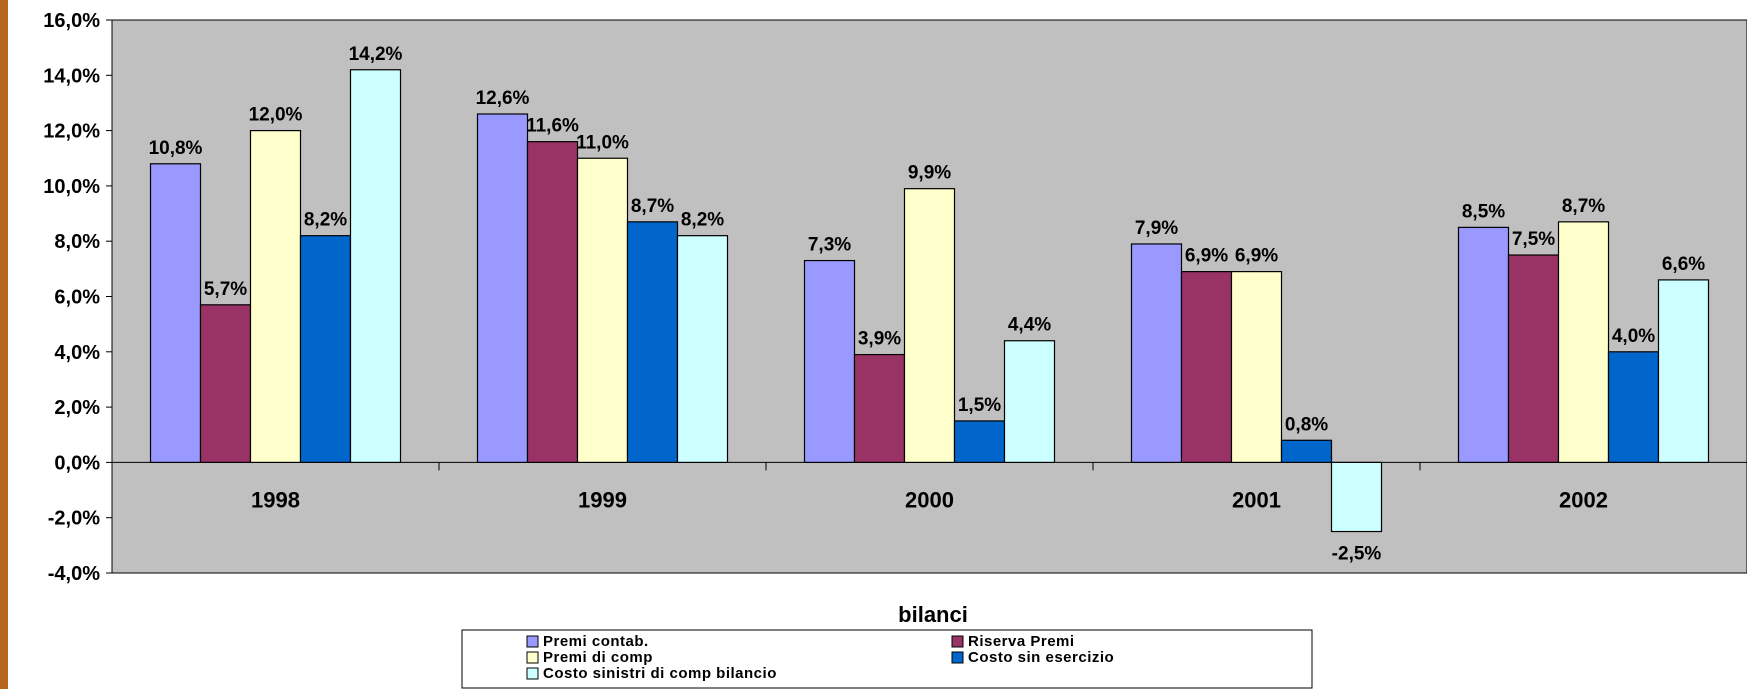  I want to click on y-tick-label: 14,0%, so click(71, 76).